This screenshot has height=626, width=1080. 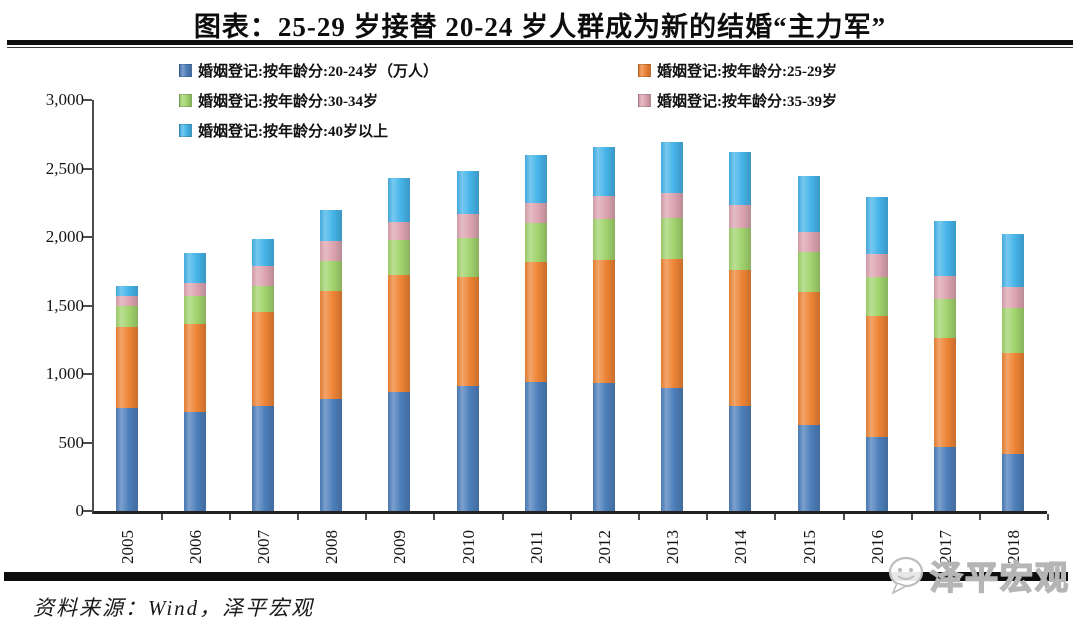 I want to click on x-axis-year-label: 2011, so click(x=536, y=547).